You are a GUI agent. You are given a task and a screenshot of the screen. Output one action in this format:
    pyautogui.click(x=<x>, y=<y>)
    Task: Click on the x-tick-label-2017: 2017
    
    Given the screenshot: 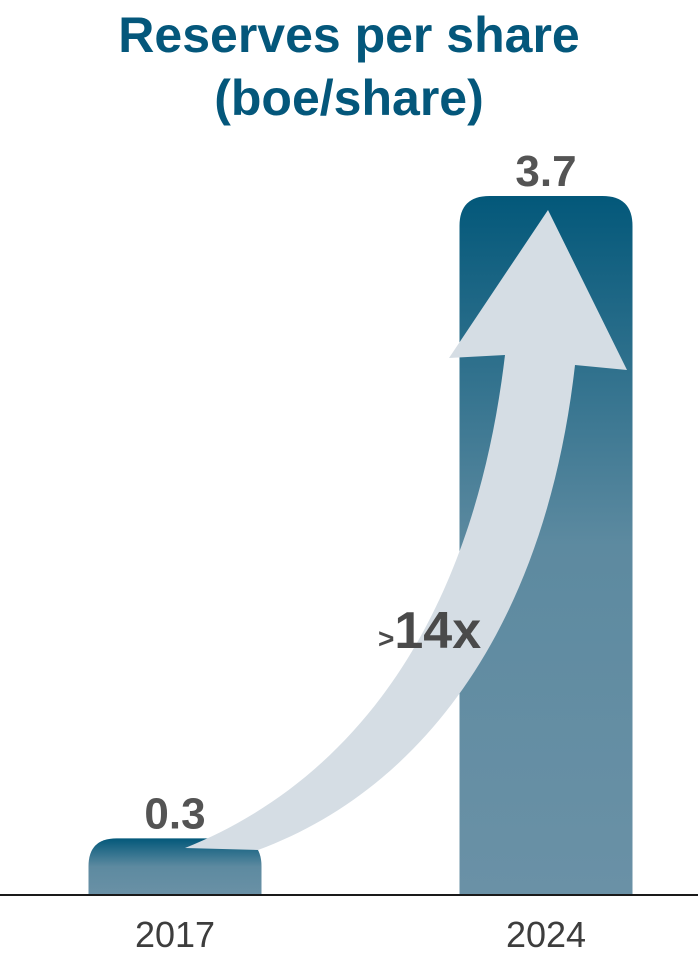 What is the action you would take?
    pyautogui.click(x=175, y=934)
    